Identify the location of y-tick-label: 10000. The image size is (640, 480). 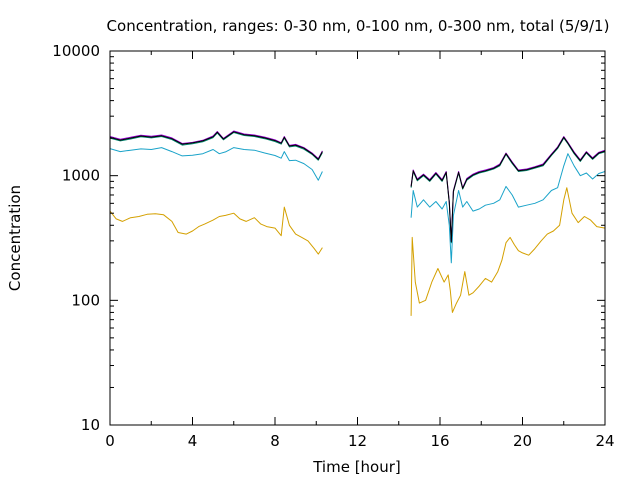
(76, 51).